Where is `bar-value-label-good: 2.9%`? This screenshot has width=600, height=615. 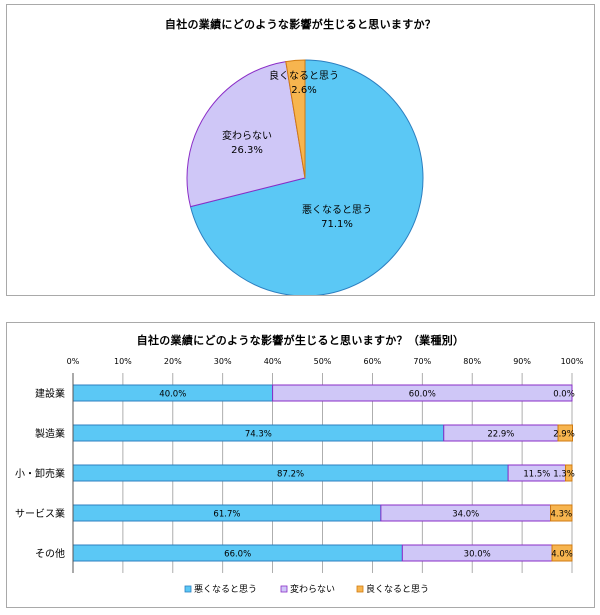 bar-value-label-good: 2.9% is located at coordinates (564, 435).